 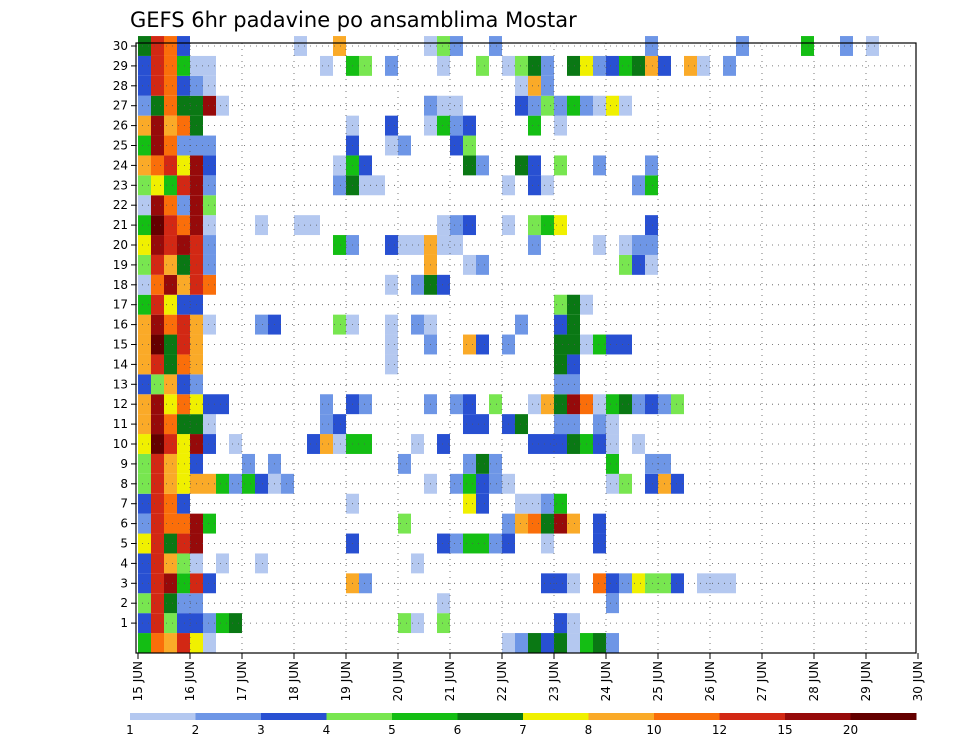 What do you see at coordinates (850, 730) in the screenshot?
I see `colorbar-label: 20` at bounding box center [850, 730].